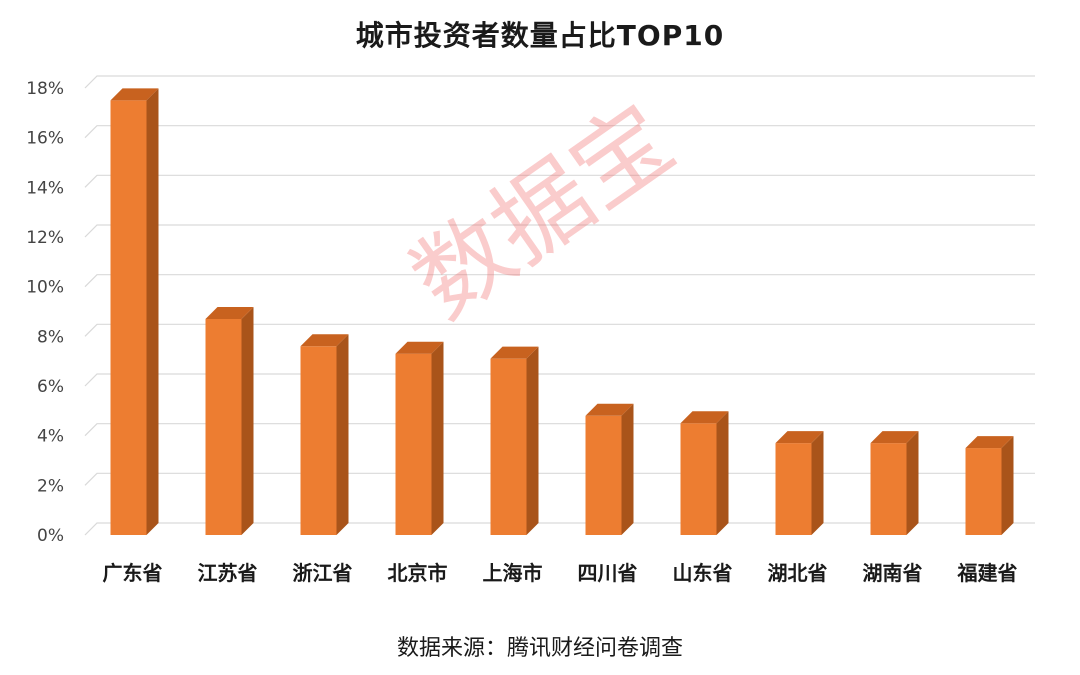 This screenshot has height=675, width=1080. Describe the element at coordinates (45, 188) in the screenshot. I see `y-tick-label: 14%` at that location.